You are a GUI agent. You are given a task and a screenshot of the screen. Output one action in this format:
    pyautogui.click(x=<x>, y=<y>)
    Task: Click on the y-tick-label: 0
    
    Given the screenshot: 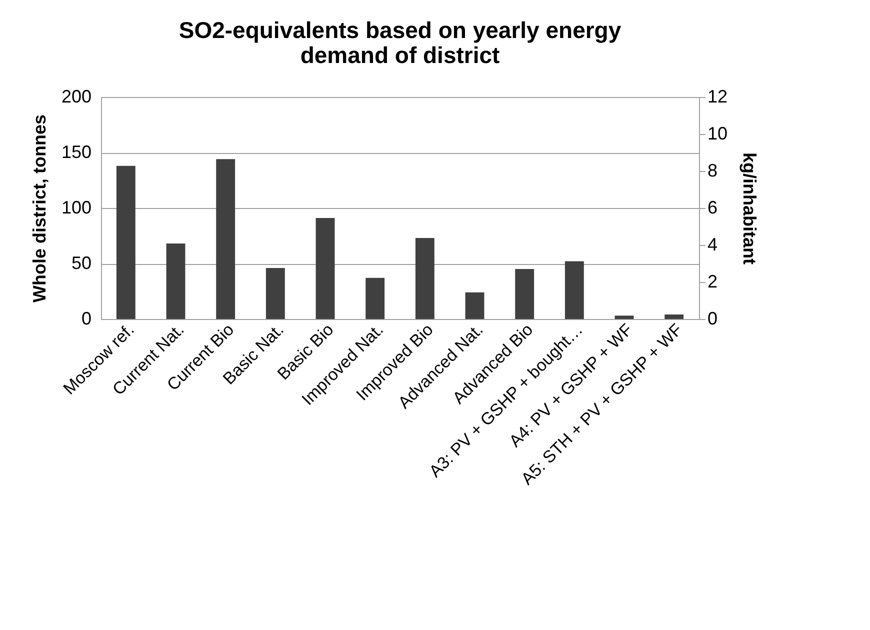 What is the action you would take?
    pyautogui.click(x=86, y=318)
    